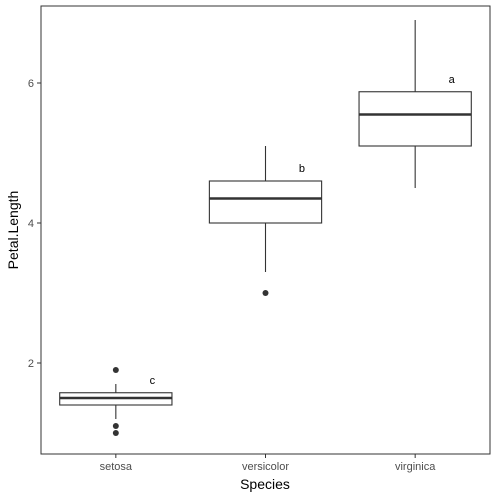 The image size is (500, 500). I want to click on x-tick-label: virginica, so click(415, 467).